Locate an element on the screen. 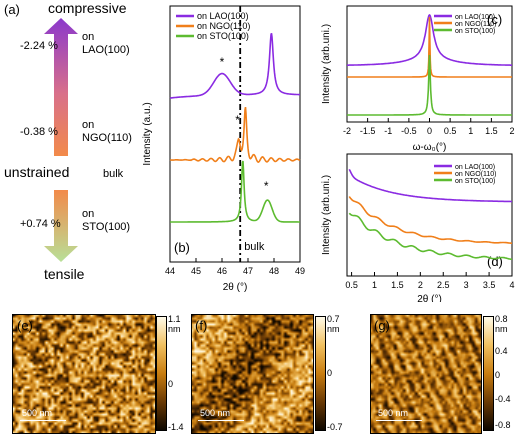 This screenshot has width=520, height=438. strain-lao-value: -2.24 % is located at coordinates (39, 46).